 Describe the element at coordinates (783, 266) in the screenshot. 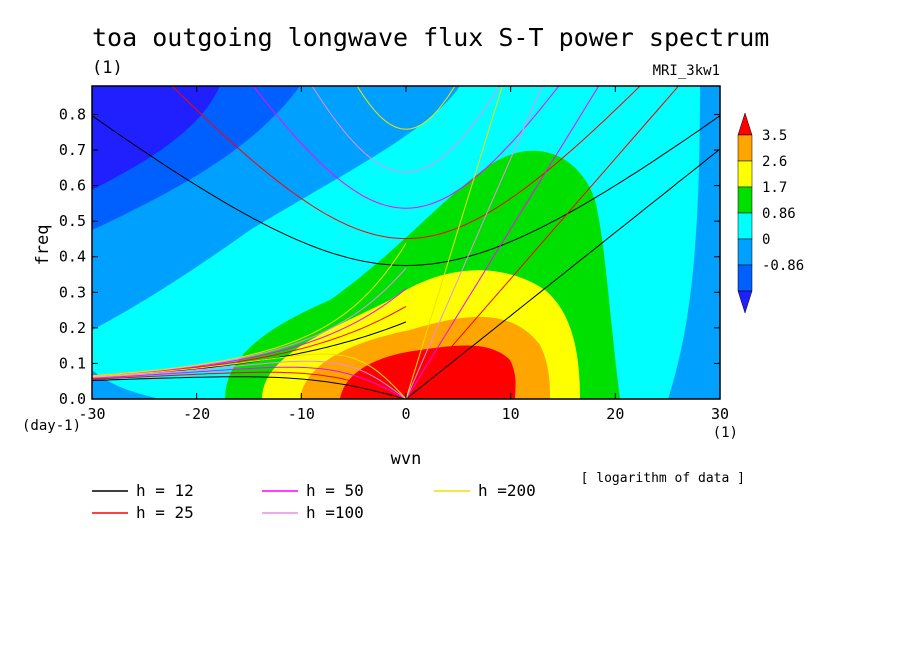

I see `colorbar-label: -0.86` at that location.